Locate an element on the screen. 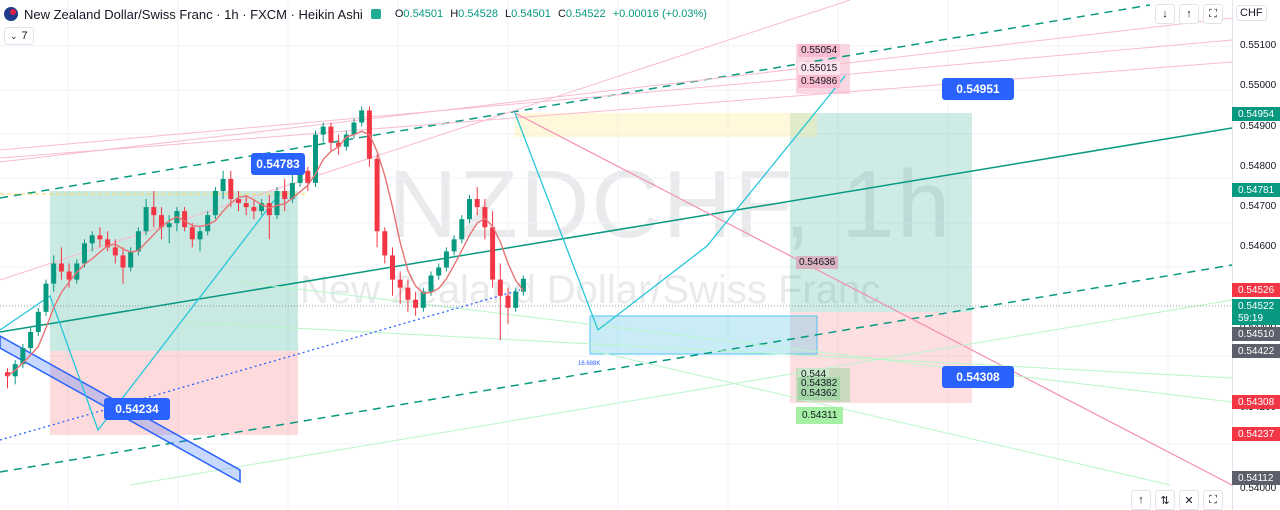  expand-icon: ⛶ is located at coordinates (1213, 500).